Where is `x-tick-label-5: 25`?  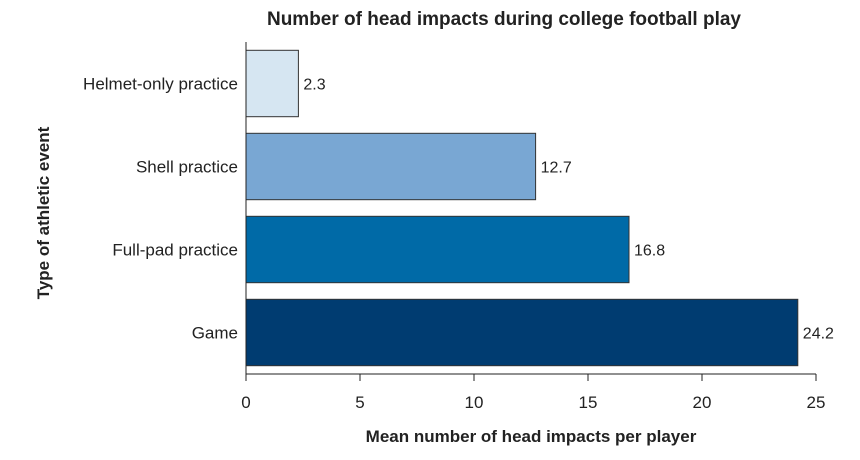 x-tick-label-5: 25 is located at coordinates (816, 402).